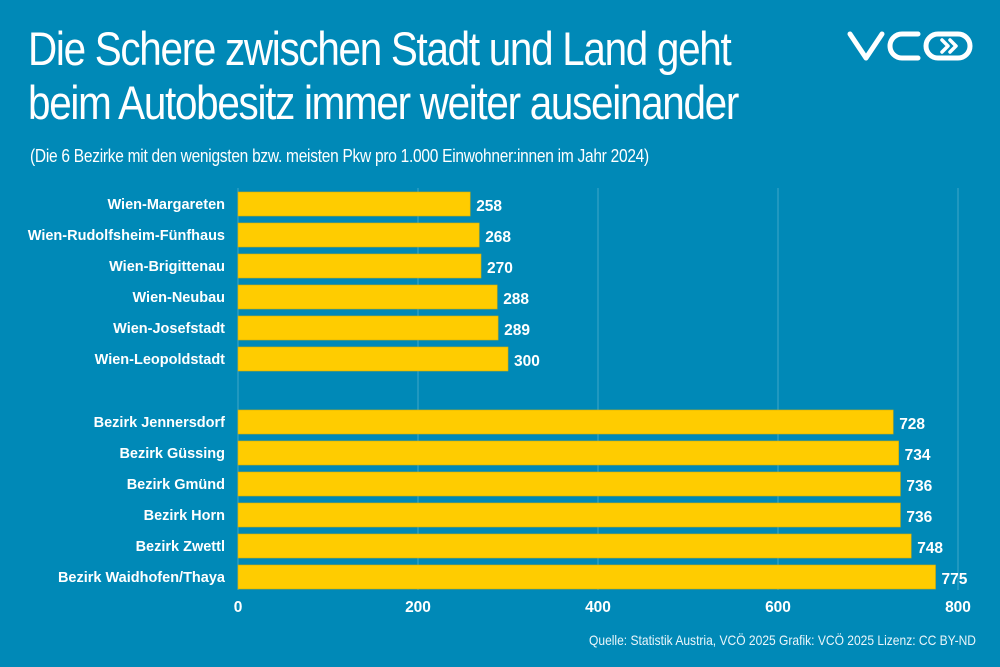 This screenshot has width=1000, height=667. What do you see at coordinates (160, 360) in the screenshot?
I see `category-label: Wien-Leopoldstadt` at bounding box center [160, 360].